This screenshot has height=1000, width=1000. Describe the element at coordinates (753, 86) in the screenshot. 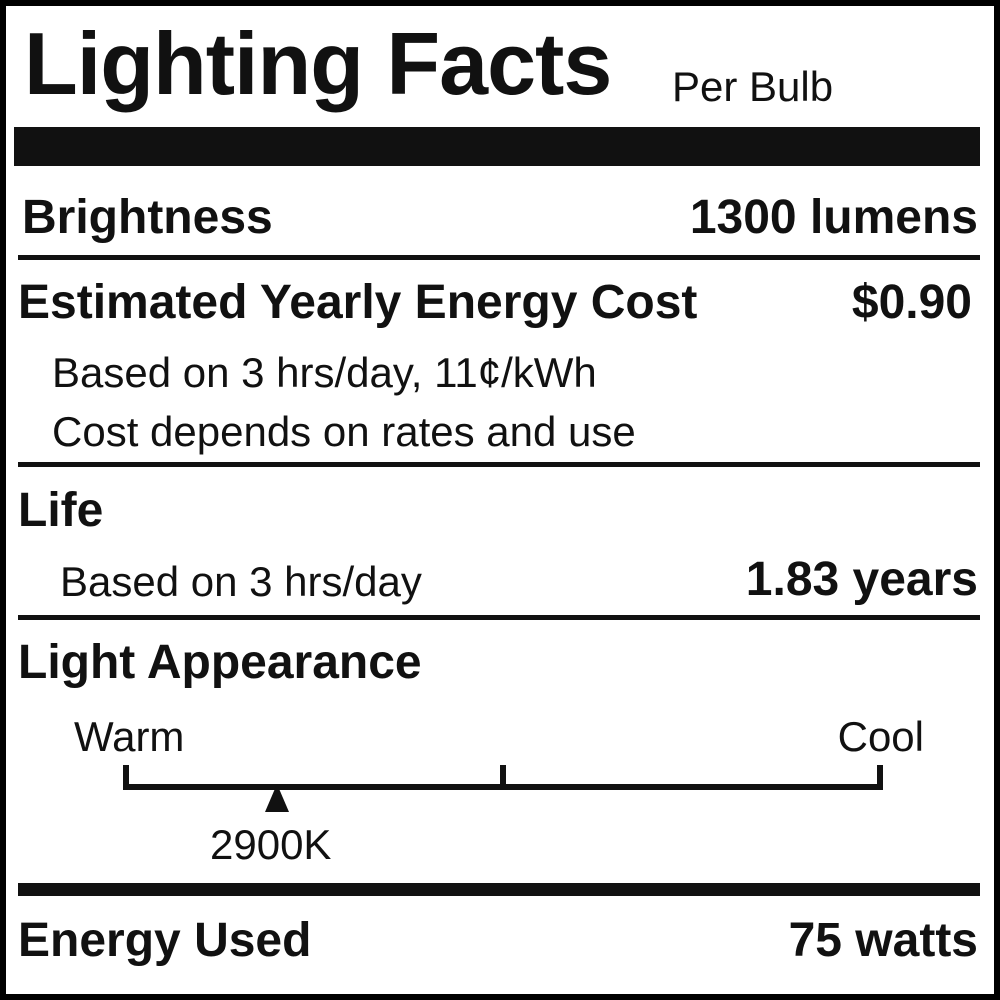

I see `label-subtitle: Per Bulb` at that location.